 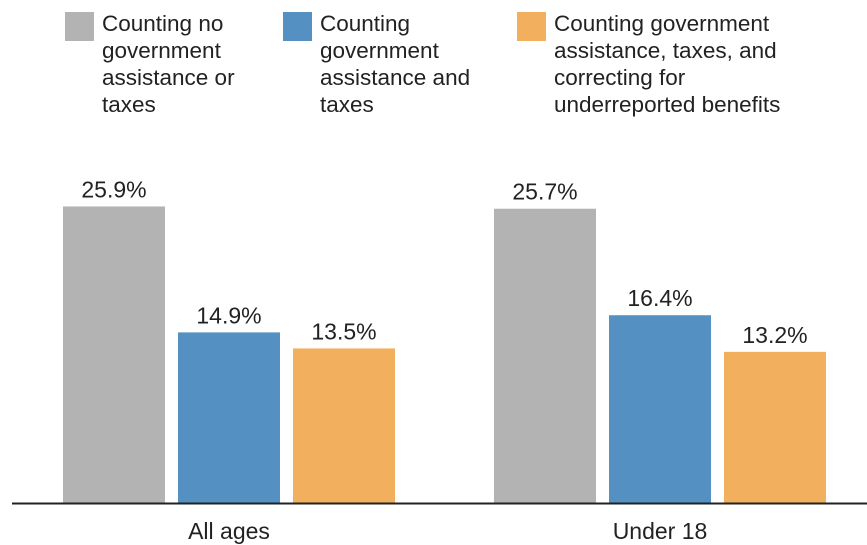 What do you see at coordinates (113, 189) in the screenshot?
I see `data-label: 25.9%` at bounding box center [113, 189].